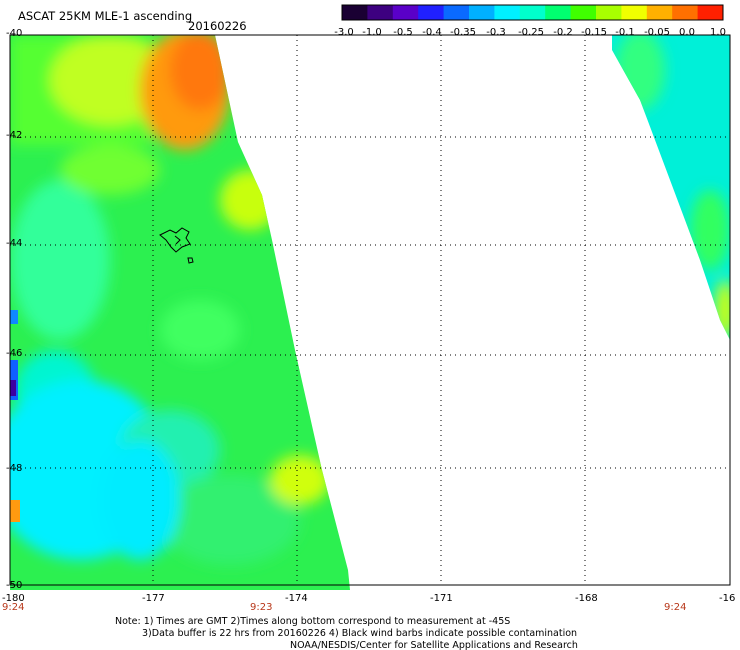  What do you see at coordinates (14, 243) in the screenshot?
I see `lat-label: -44` at bounding box center [14, 243].